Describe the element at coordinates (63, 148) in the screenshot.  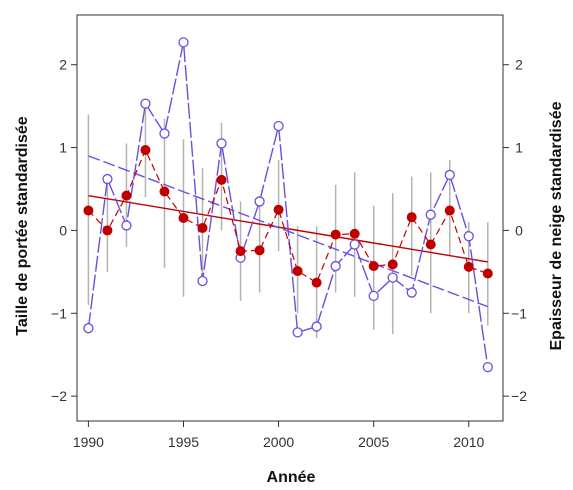
I see `y-tick-label-left: 1` at that location.